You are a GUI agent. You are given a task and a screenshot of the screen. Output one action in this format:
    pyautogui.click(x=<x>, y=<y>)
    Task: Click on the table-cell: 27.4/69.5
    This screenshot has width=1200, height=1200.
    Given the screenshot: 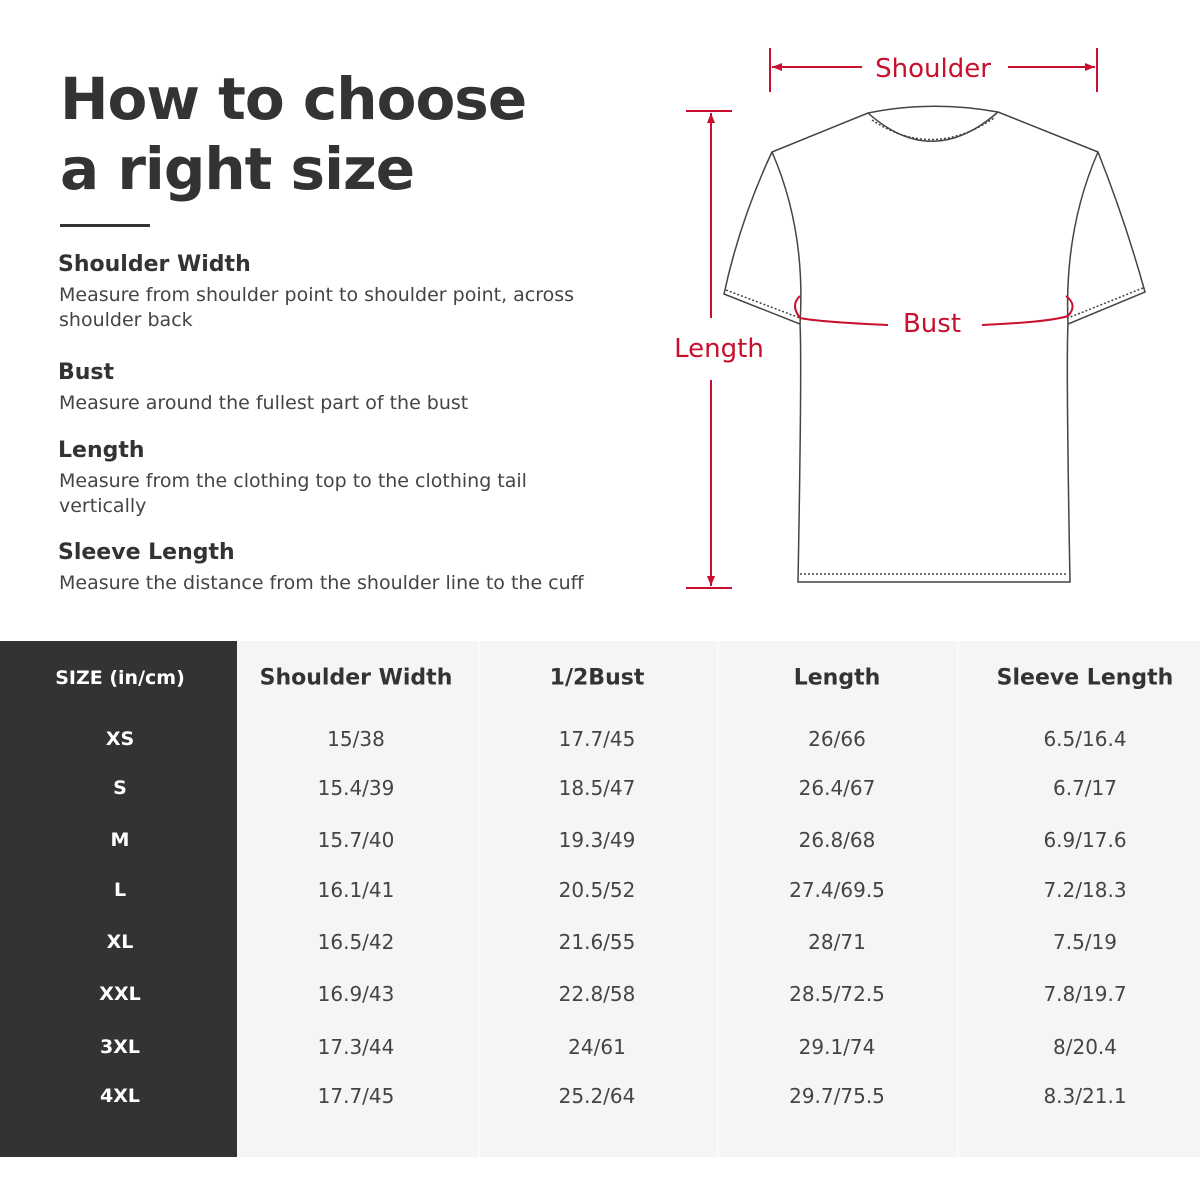 What is the action you would take?
    pyautogui.click(x=837, y=890)
    